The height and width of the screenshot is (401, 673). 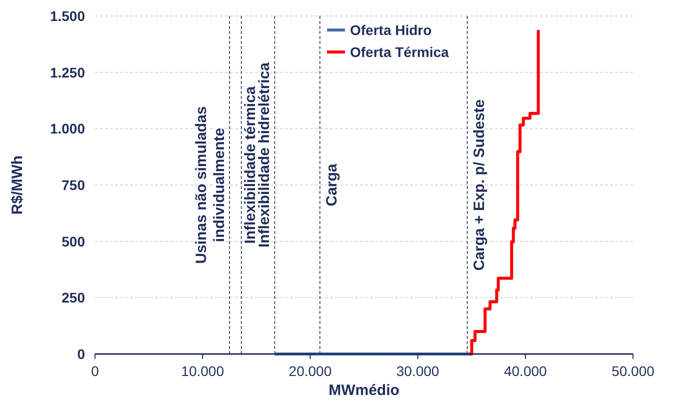 What do you see at coordinates (68, 128) in the screenshot?
I see `y-tick-label: 1.000` at bounding box center [68, 128].